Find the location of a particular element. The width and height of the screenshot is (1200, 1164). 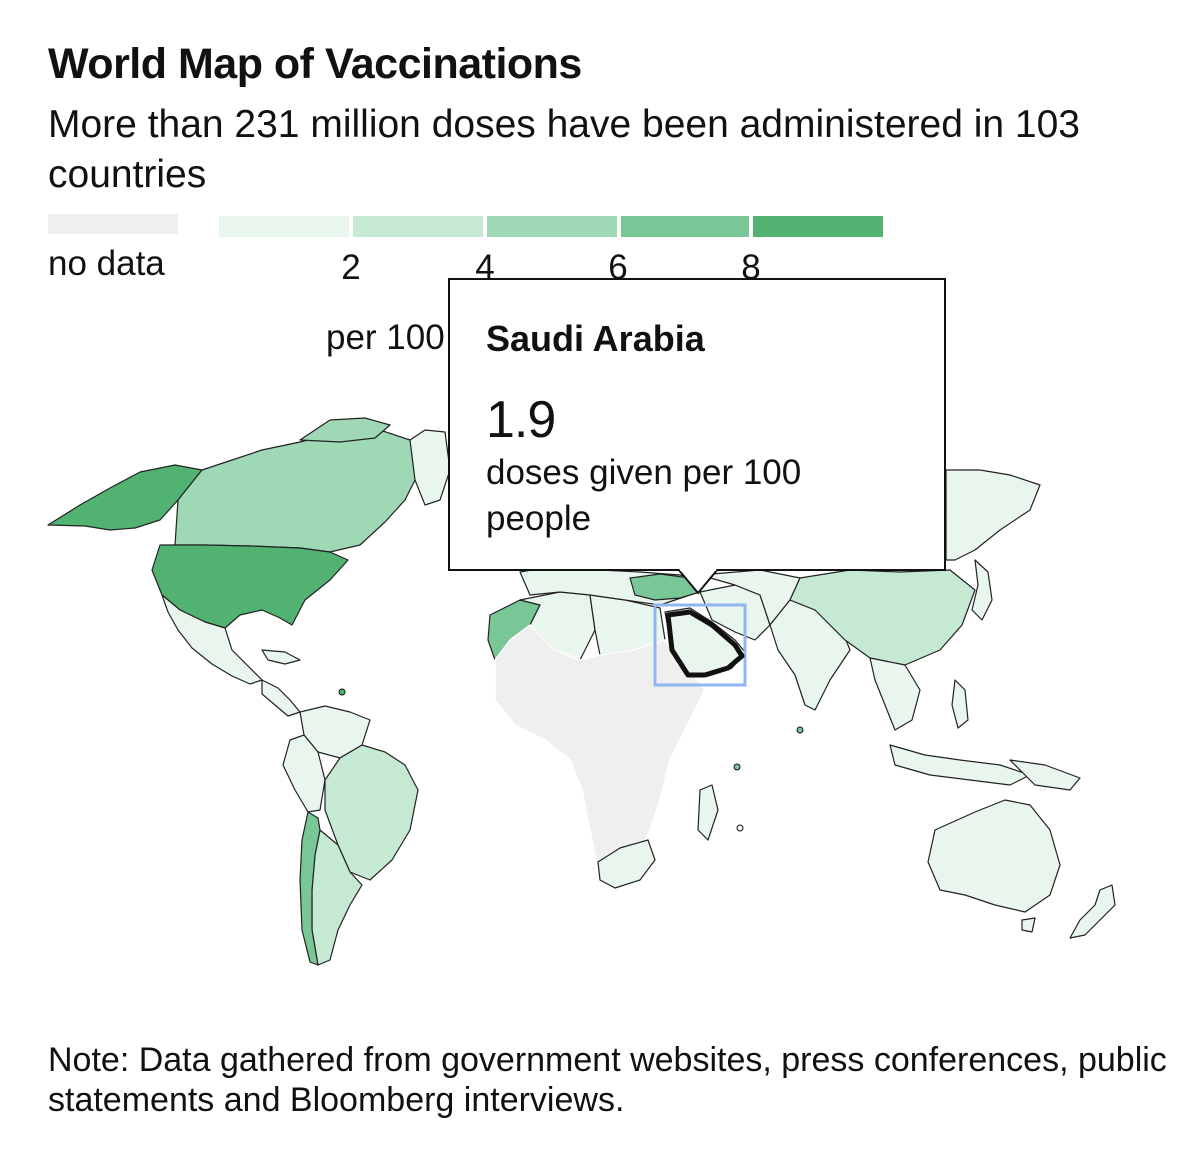

legend-tick-4: 4 is located at coordinates (485, 267).